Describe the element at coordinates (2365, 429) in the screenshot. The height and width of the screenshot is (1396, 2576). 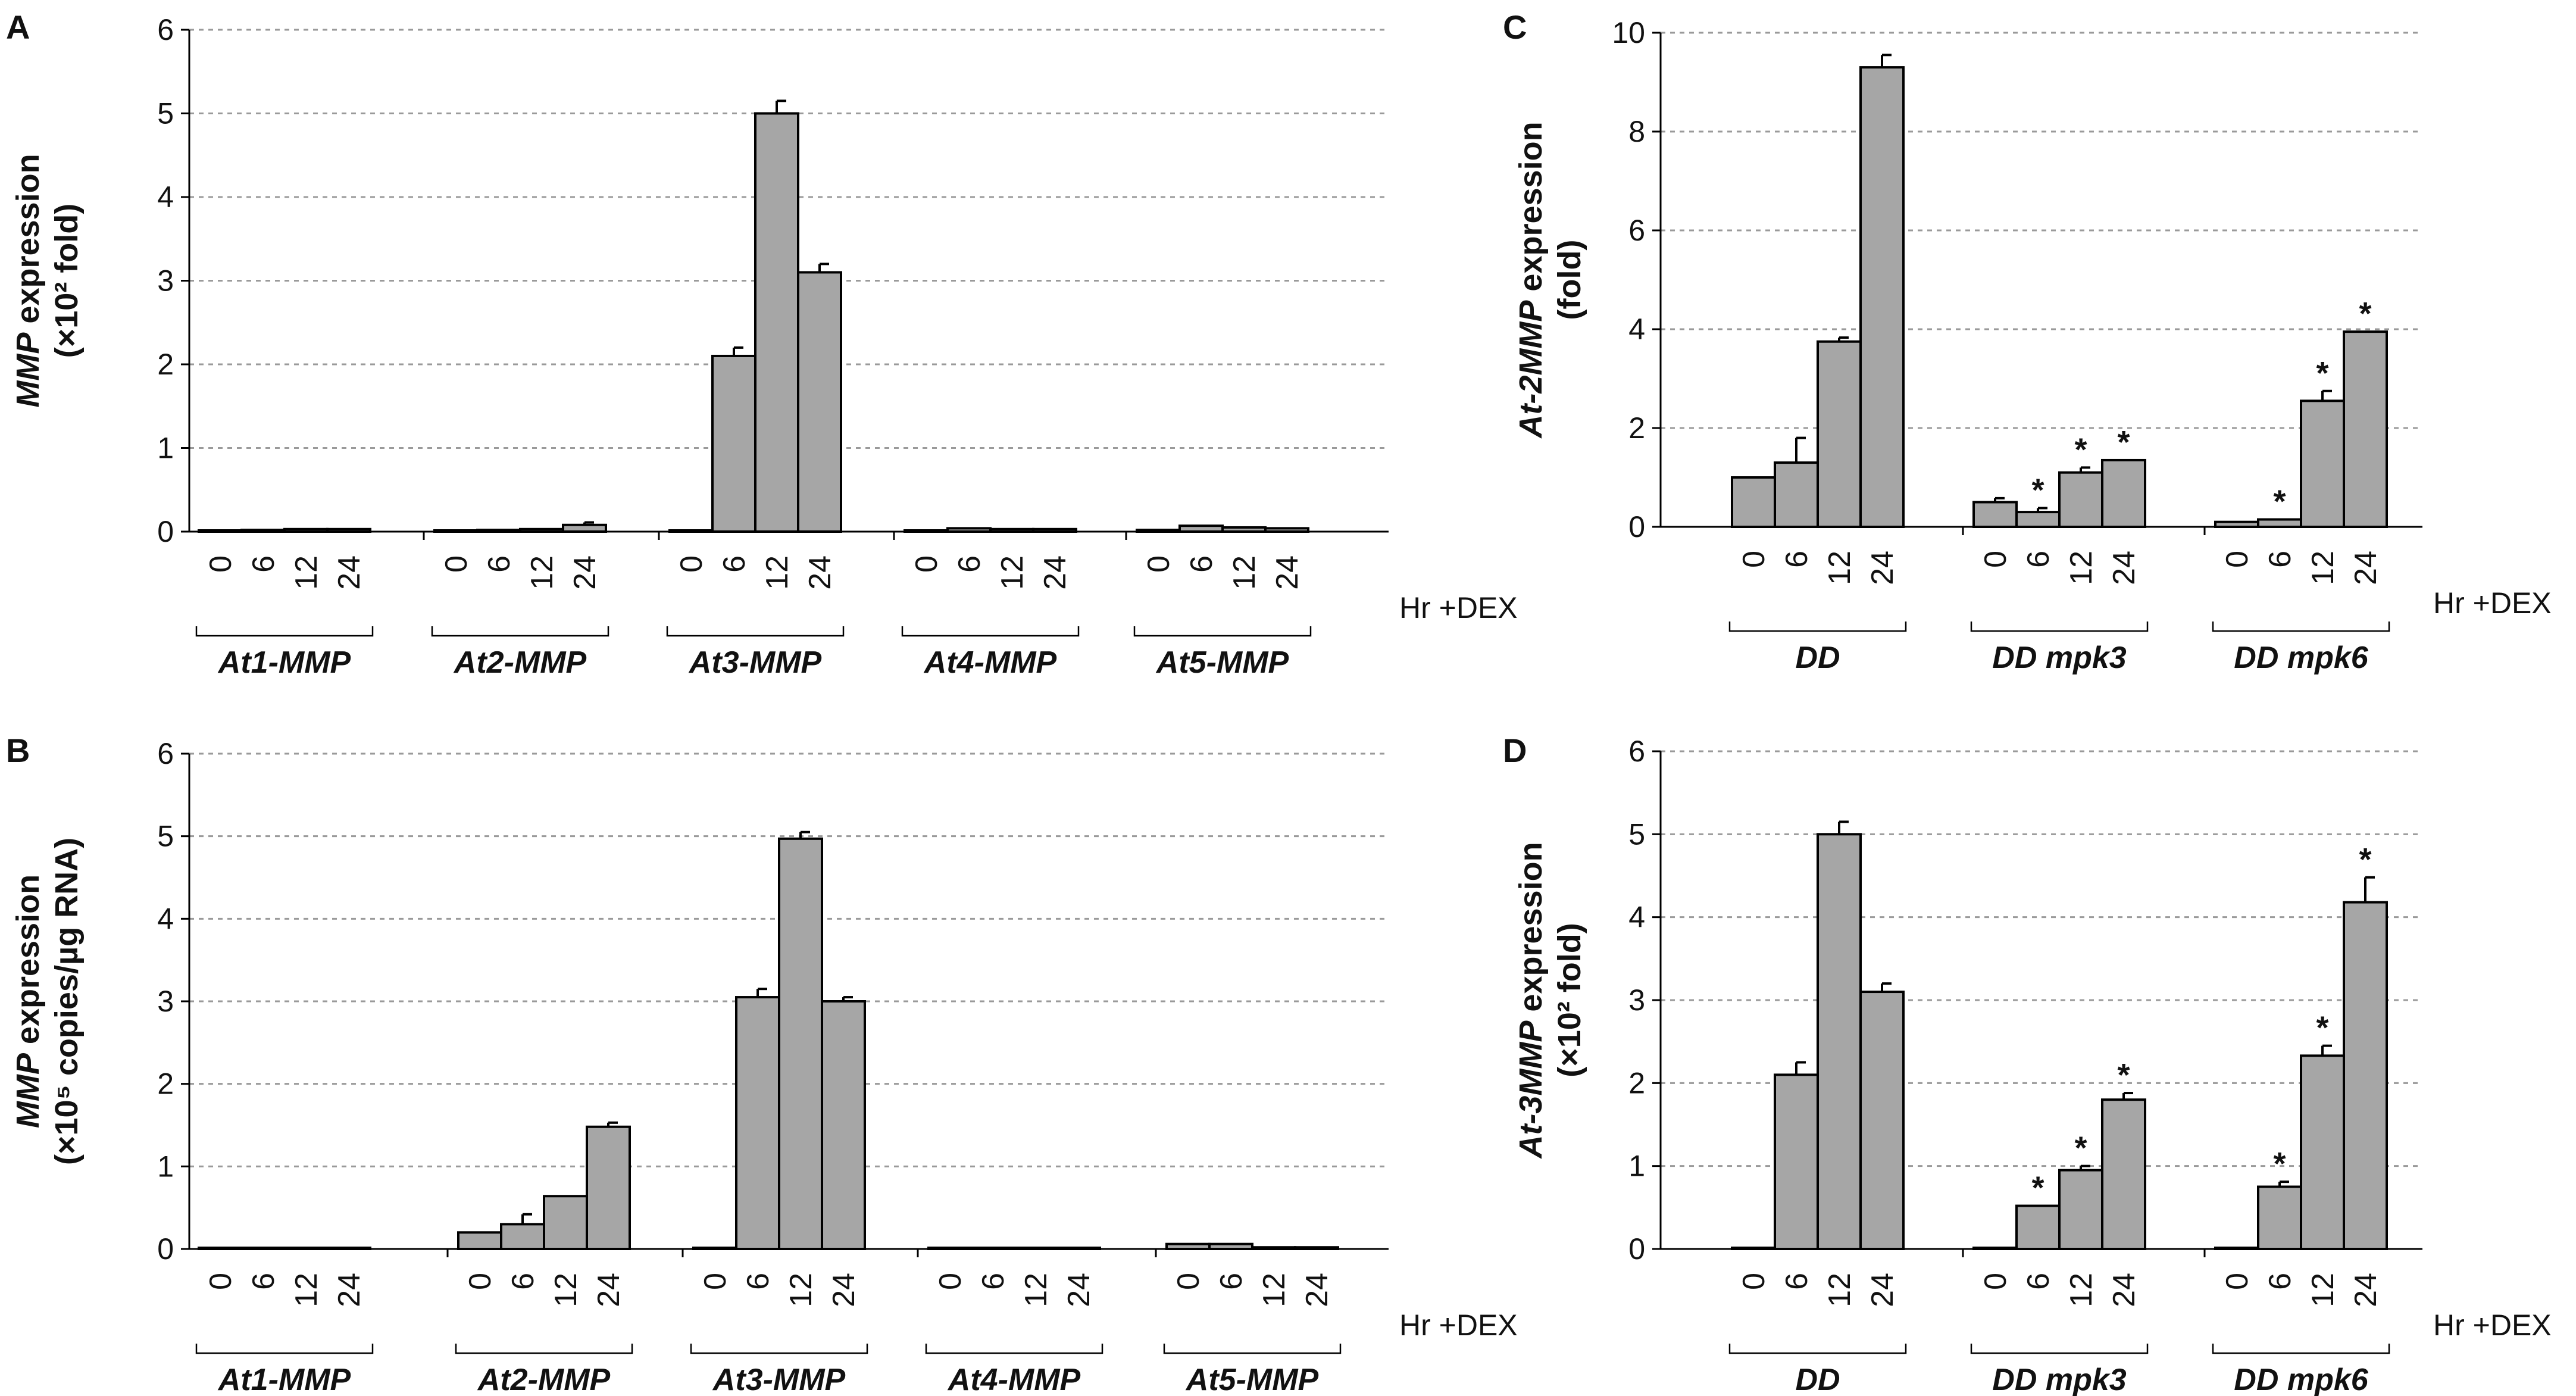
I see `bar-dd-mpk6-24h` at that location.